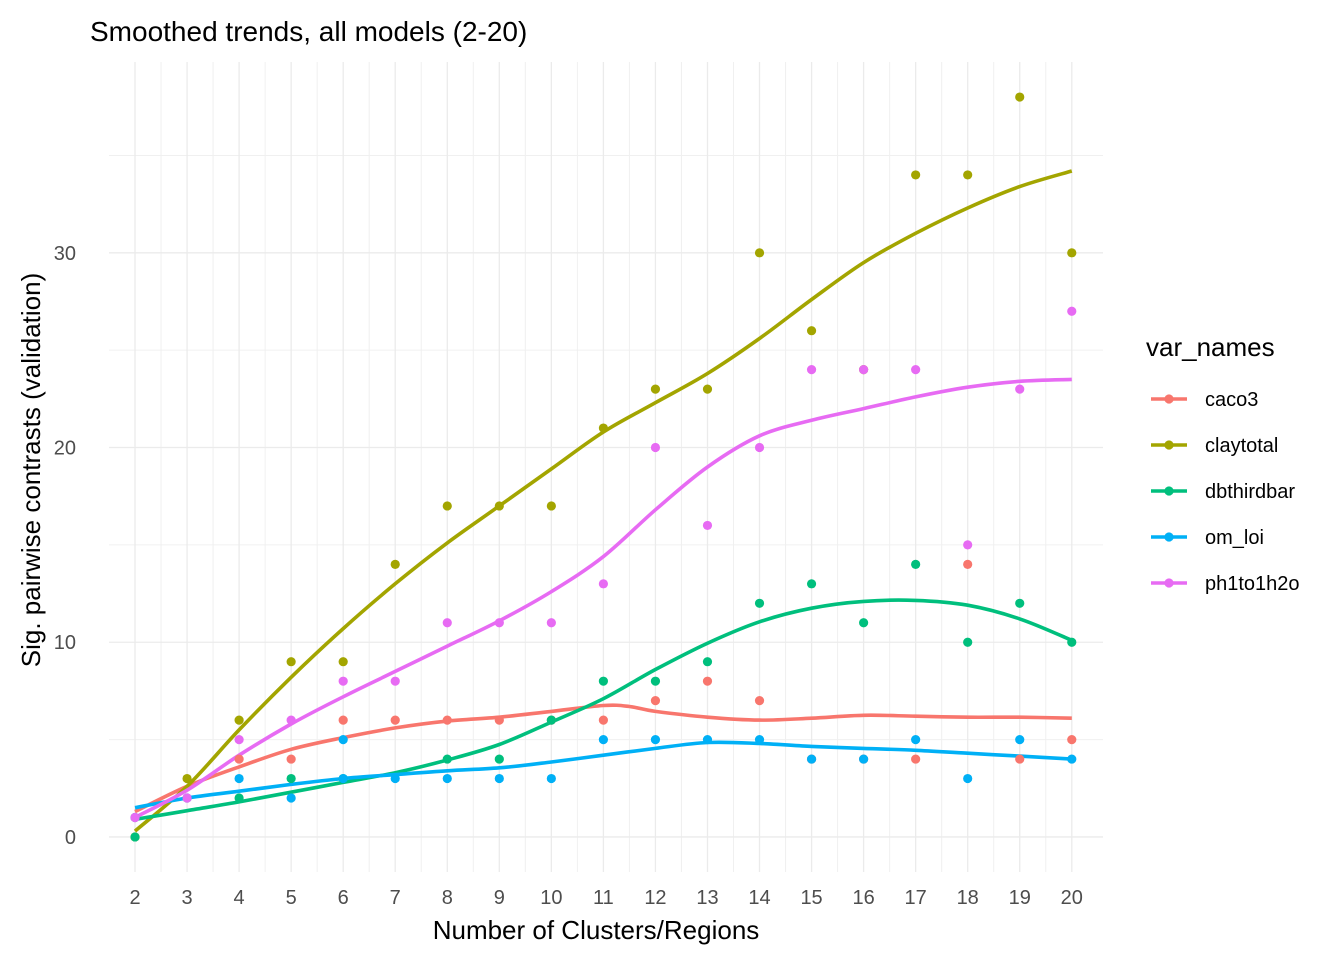 Image resolution: width=1344 pixels, height=960 pixels. What do you see at coordinates (1234, 538) in the screenshot?
I see `legend-label: om_loi` at bounding box center [1234, 538].